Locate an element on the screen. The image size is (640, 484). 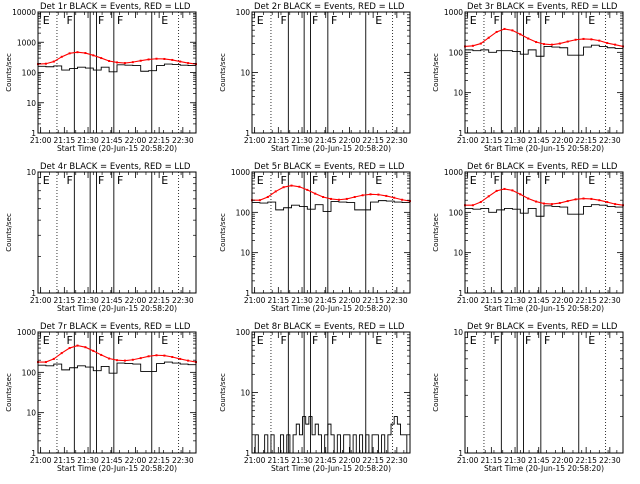
series-line-events is located at coordinates (544, 50).